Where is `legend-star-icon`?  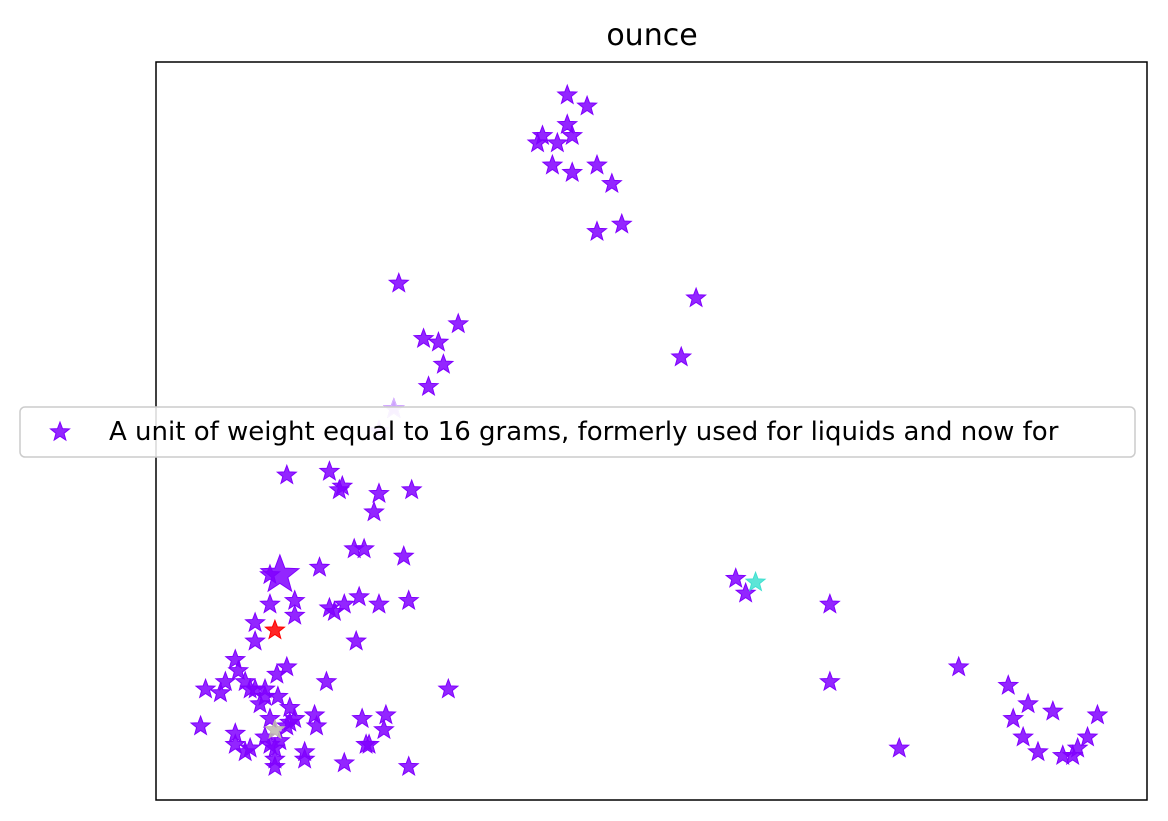 legend-star-icon is located at coordinates (60, 431).